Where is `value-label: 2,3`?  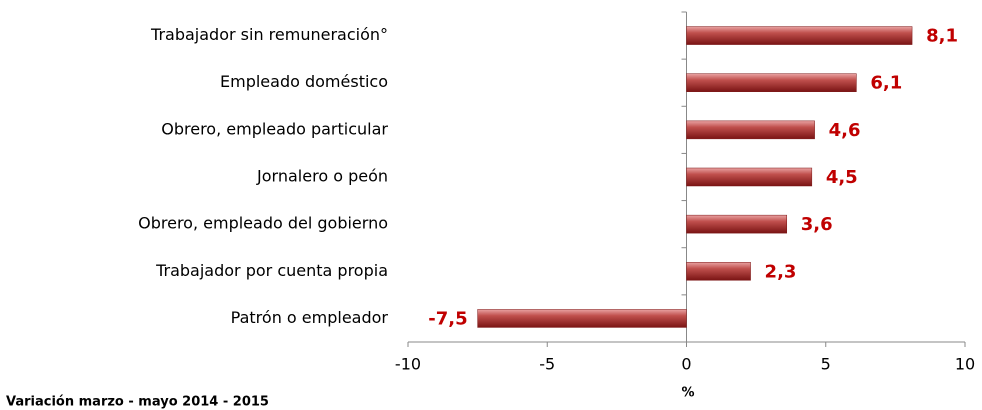 value-label: 2,3 is located at coordinates (781, 271).